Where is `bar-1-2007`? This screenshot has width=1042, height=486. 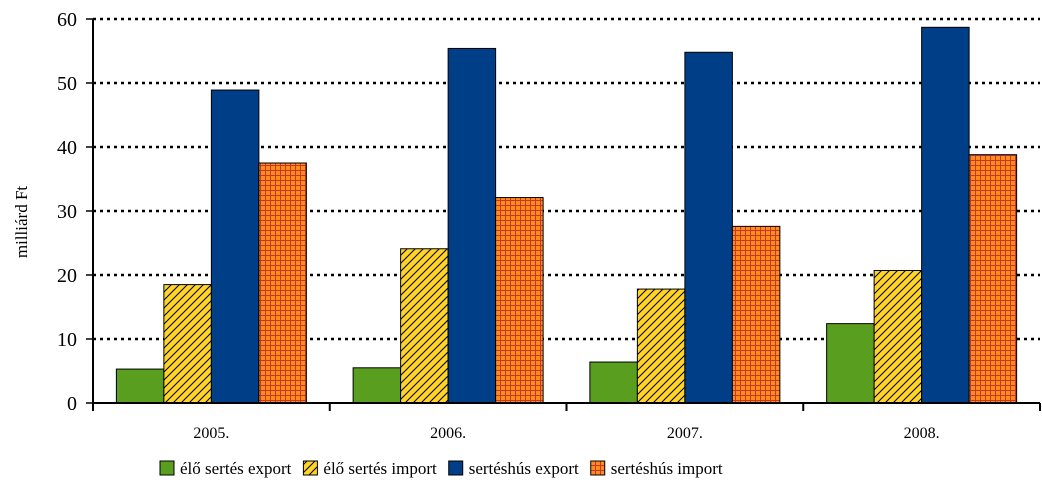 bar-1-2007 is located at coordinates (613, 382).